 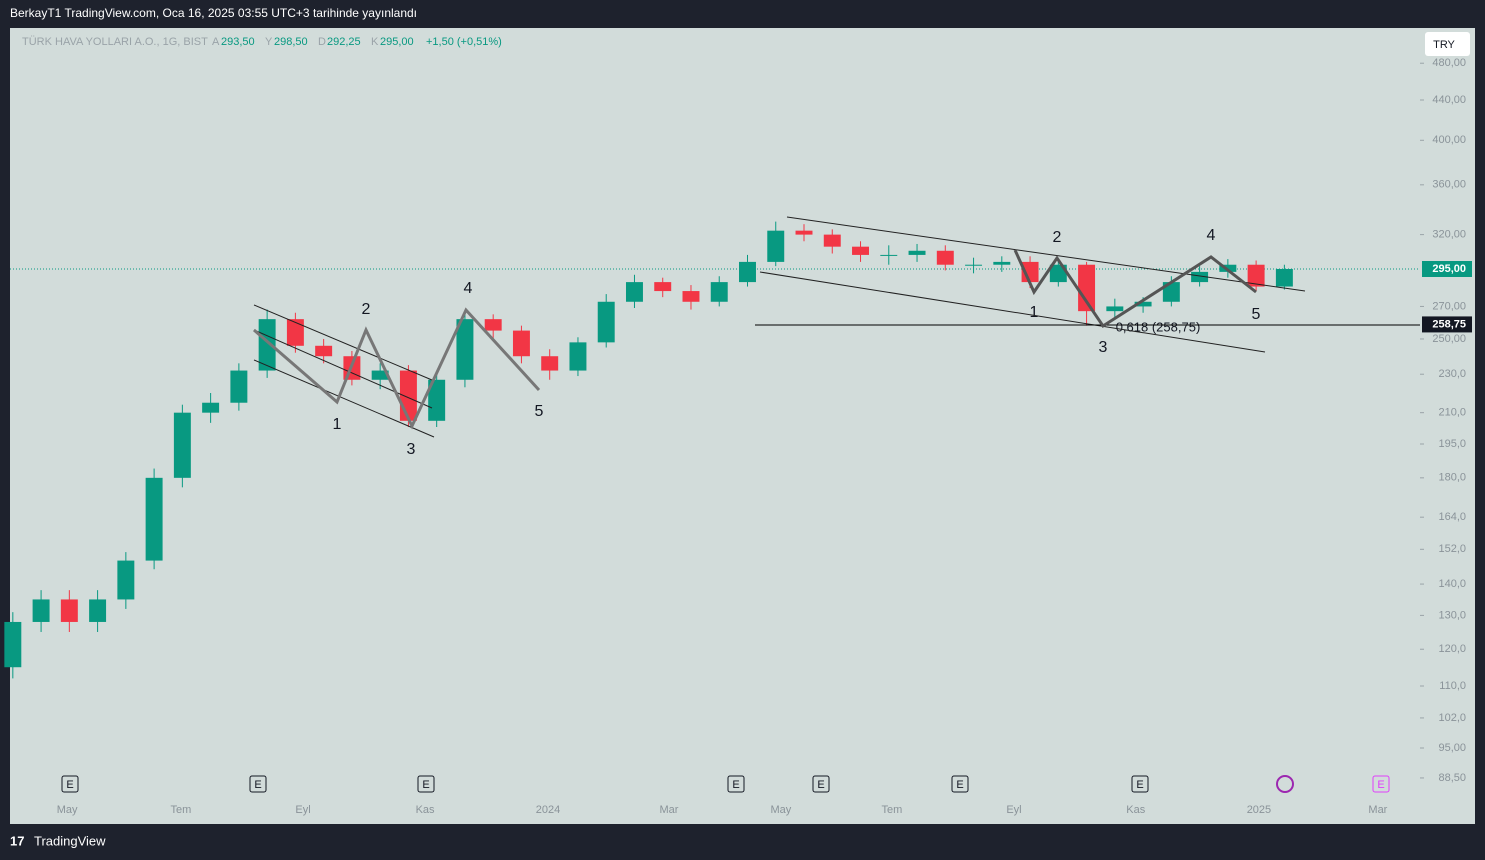 What do you see at coordinates (17, 840) in the screenshot?
I see `logo-icon: 17` at bounding box center [17, 840].